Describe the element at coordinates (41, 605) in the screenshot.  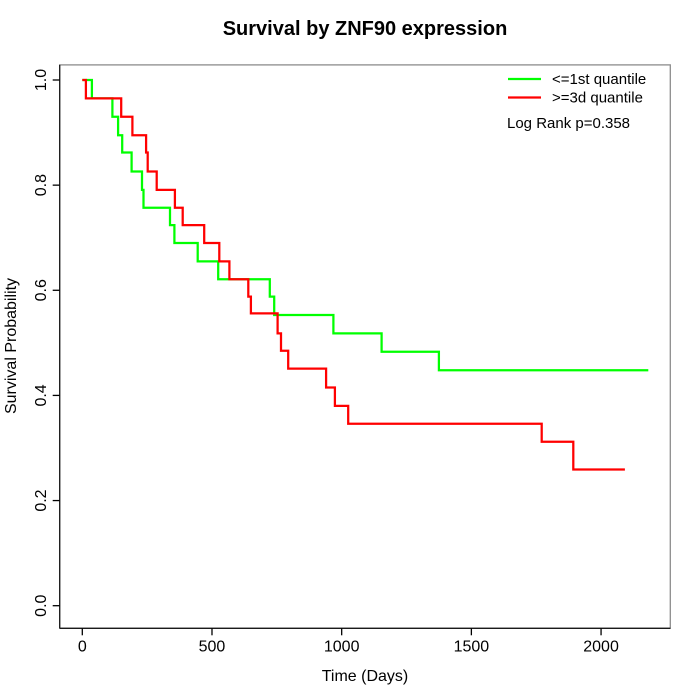
I see `y-tick-label: 0.0` at that location.